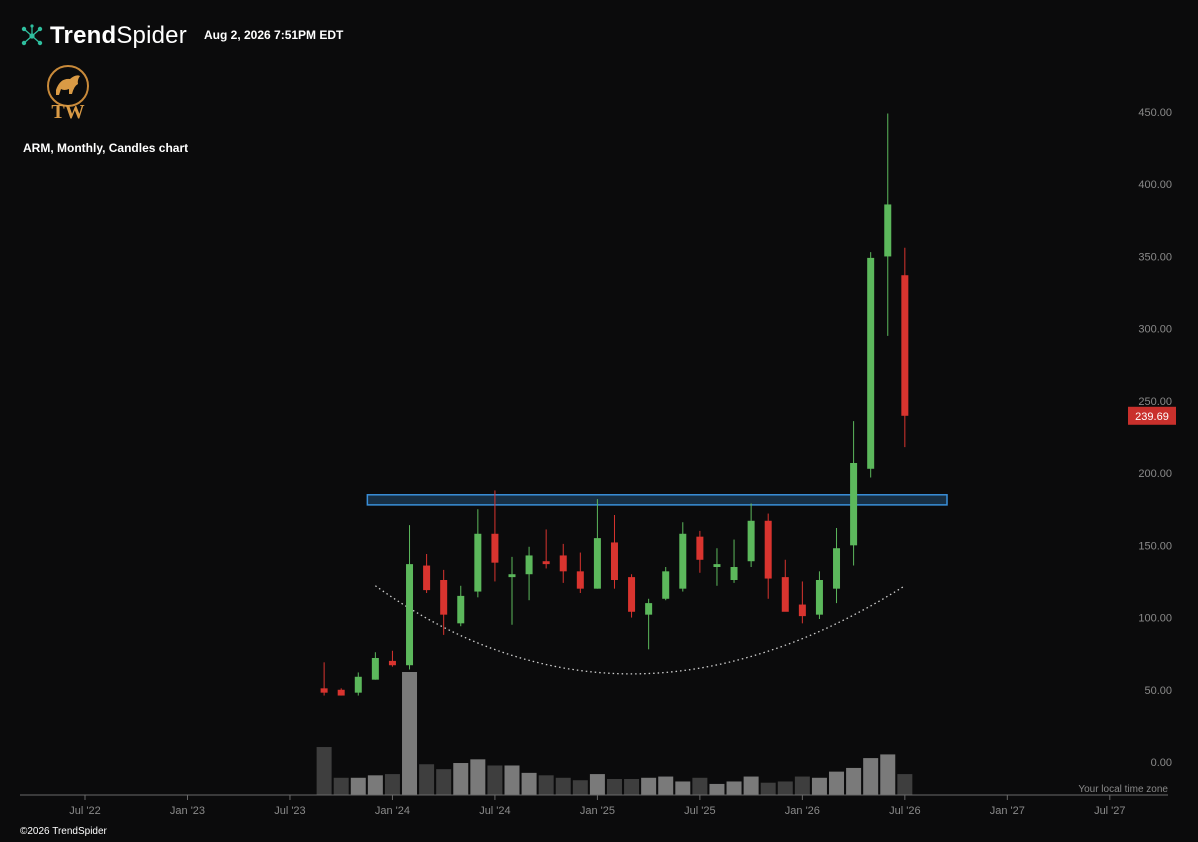 Image resolution: width=1198 pixels, height=842 pixels. What do you see at coordinates (392, 811) in the screenshot?
I see `x-tick-label: Jan '24` at bounding box center [392, 811].